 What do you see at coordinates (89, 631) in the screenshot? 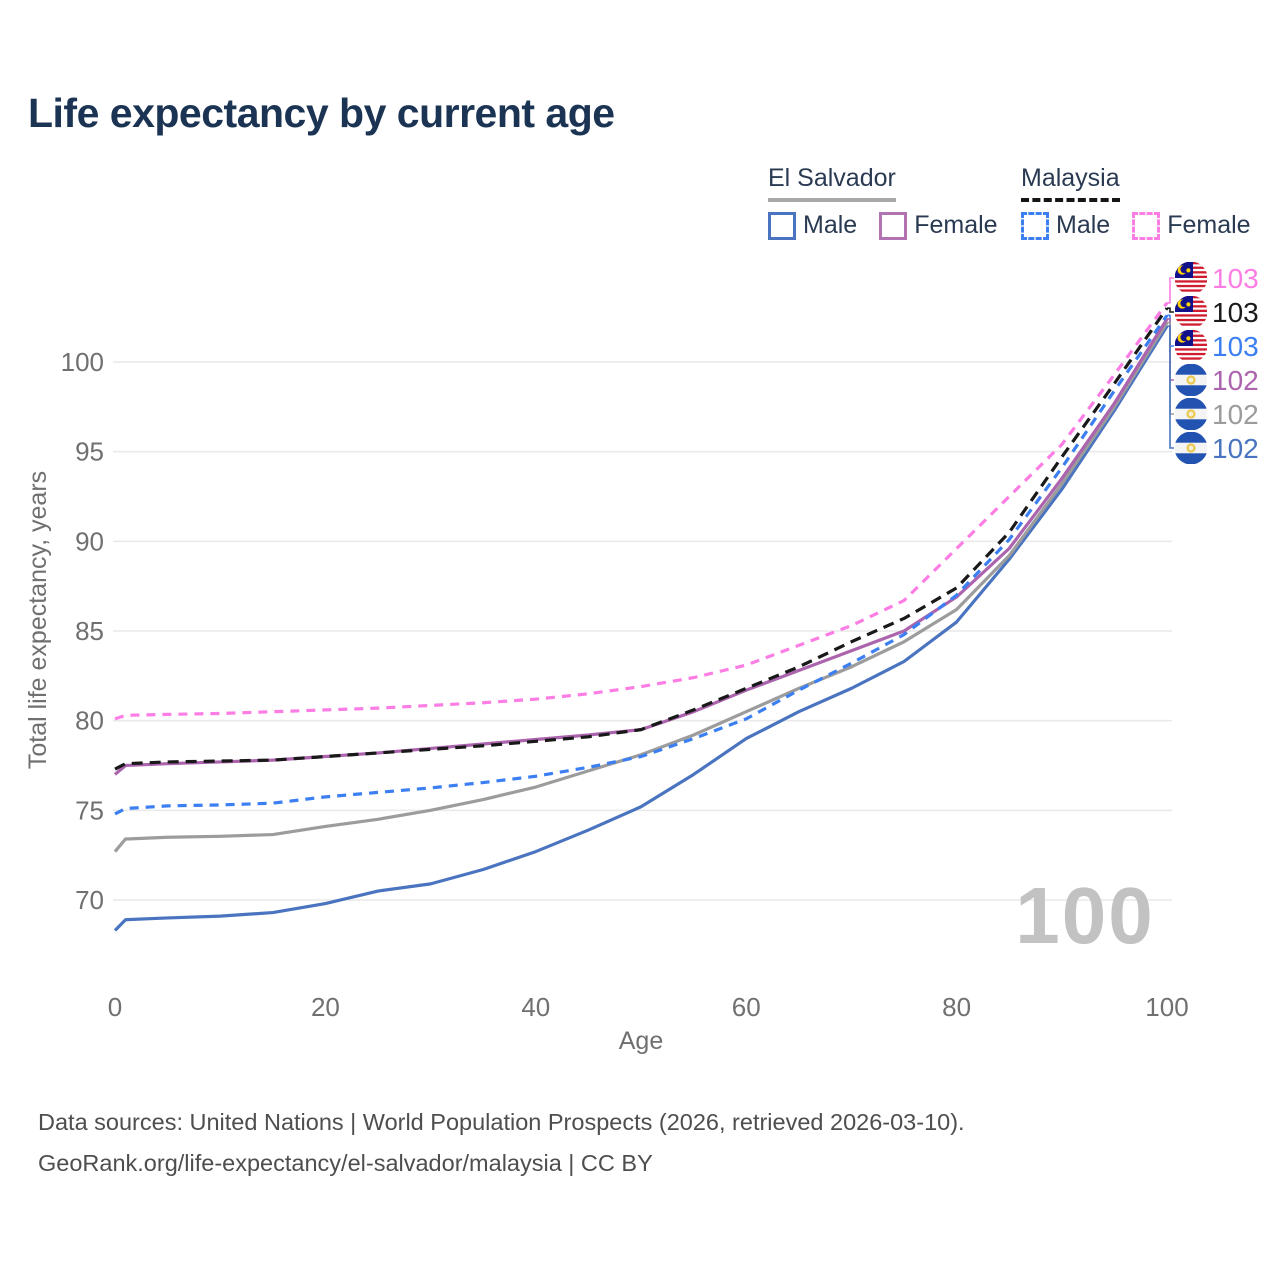
I see `y-tick-label: 85` at bounding box center [89, 631].